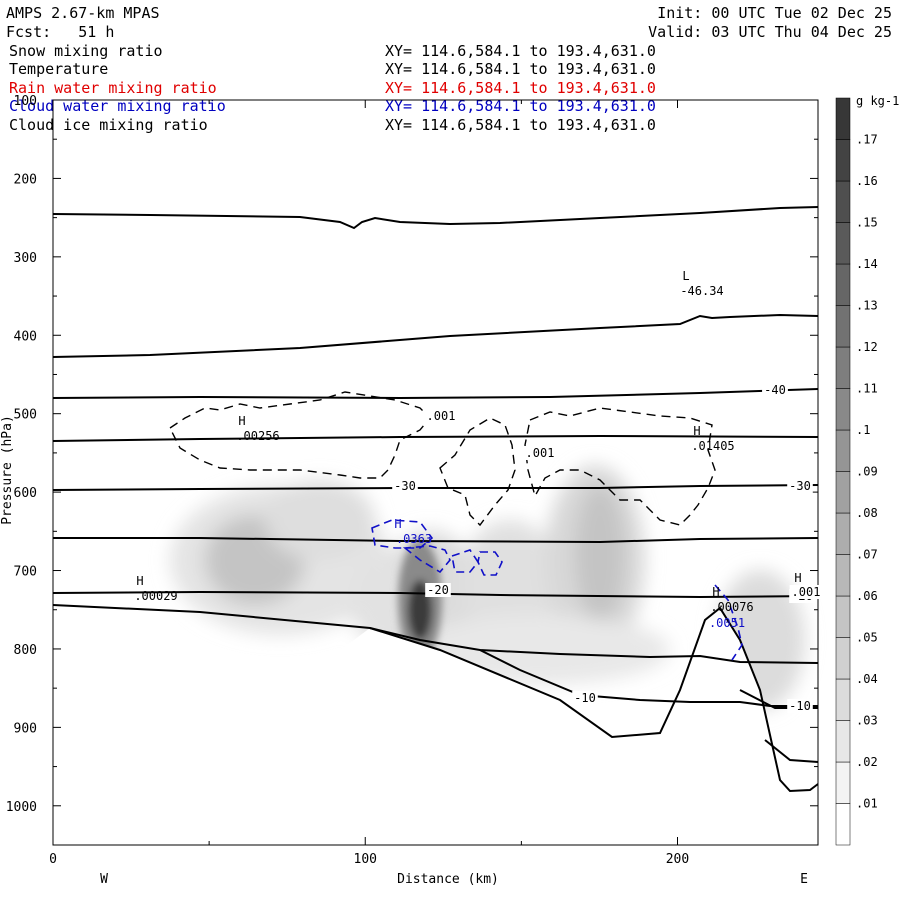 Image resolution: width=900 pixels, height=900 pixels. I want to click on colorbar-tick-label: .02, so click(867, 762).